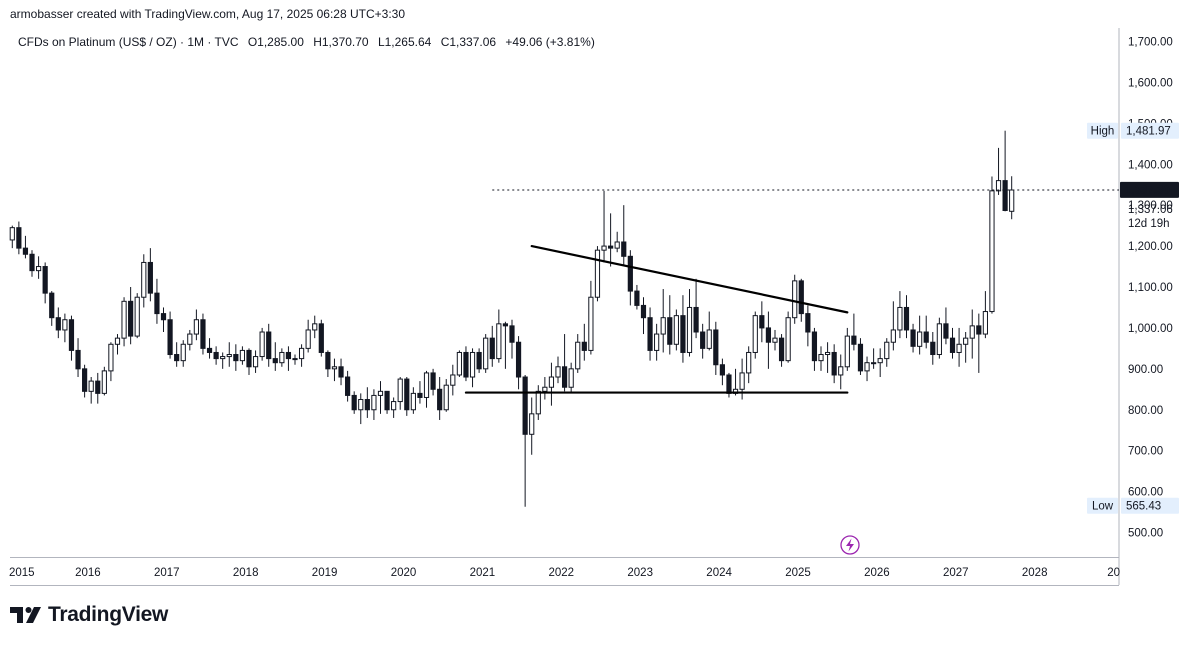 The width and height of the screenshot is (1195, 646). Describe the element at coordinates (275, 42) in the screenshot. I see `legend-open: O1,285.00` at that location.